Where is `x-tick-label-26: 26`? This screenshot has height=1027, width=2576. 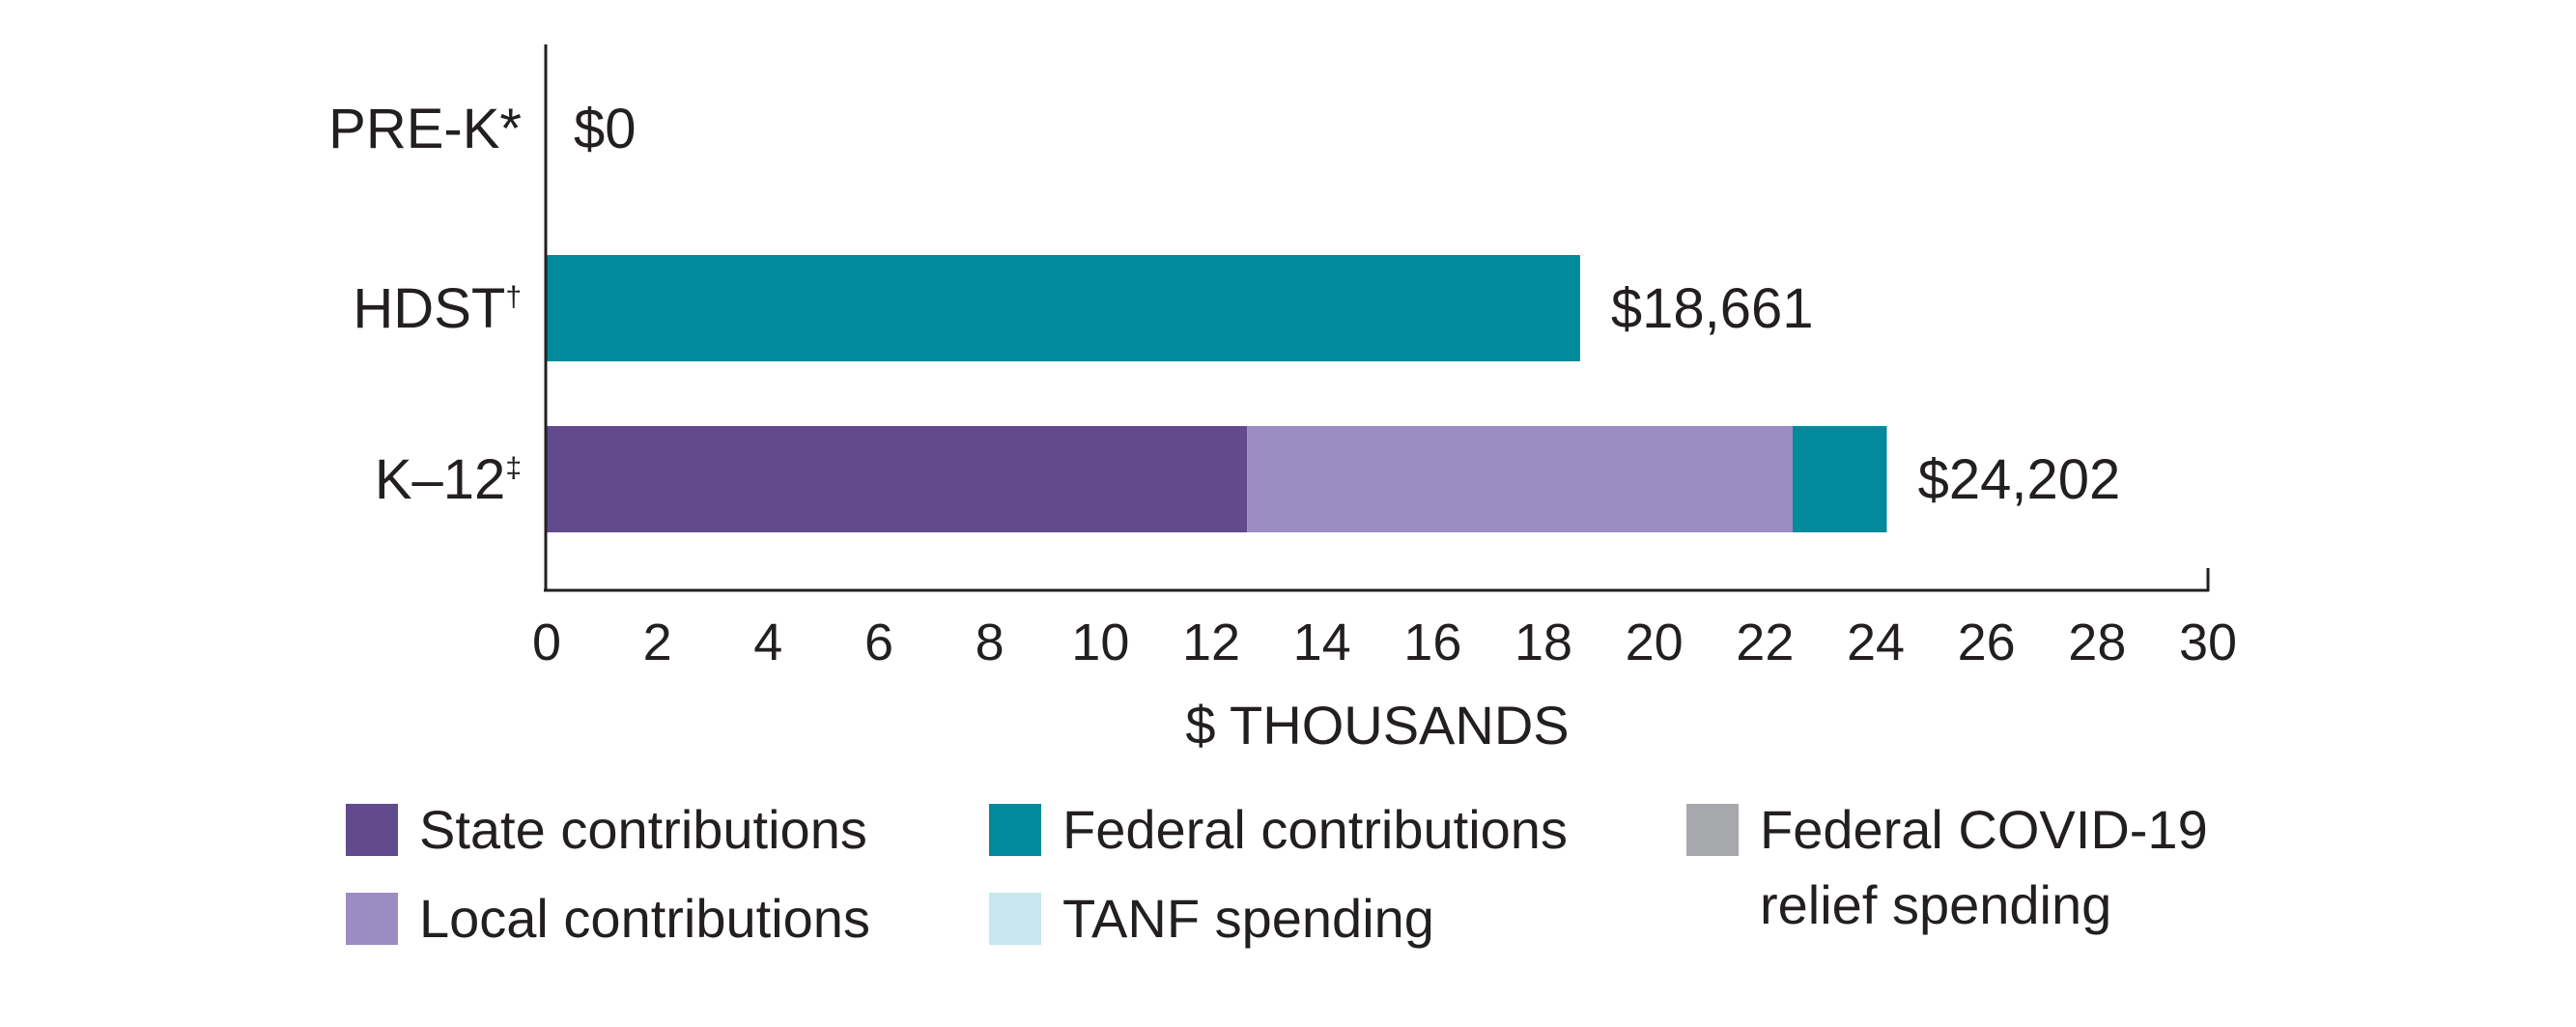 x-tick-label-26: 26 is located at coordinates (1987, 642).